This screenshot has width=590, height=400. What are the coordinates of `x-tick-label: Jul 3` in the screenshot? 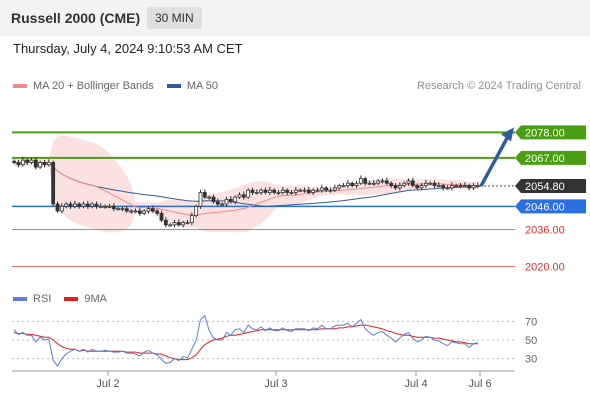 It's located at (275, 384).